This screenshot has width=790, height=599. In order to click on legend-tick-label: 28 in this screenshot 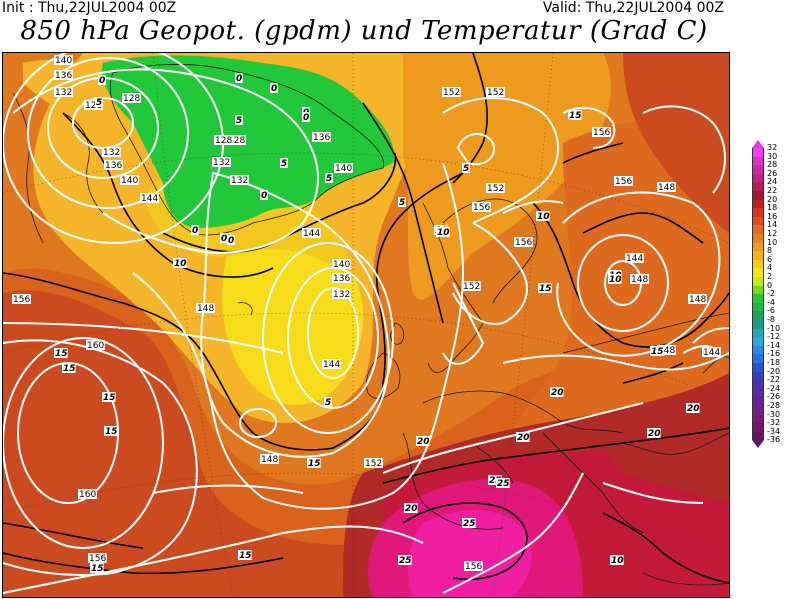, I will do `click(772, 165)`.